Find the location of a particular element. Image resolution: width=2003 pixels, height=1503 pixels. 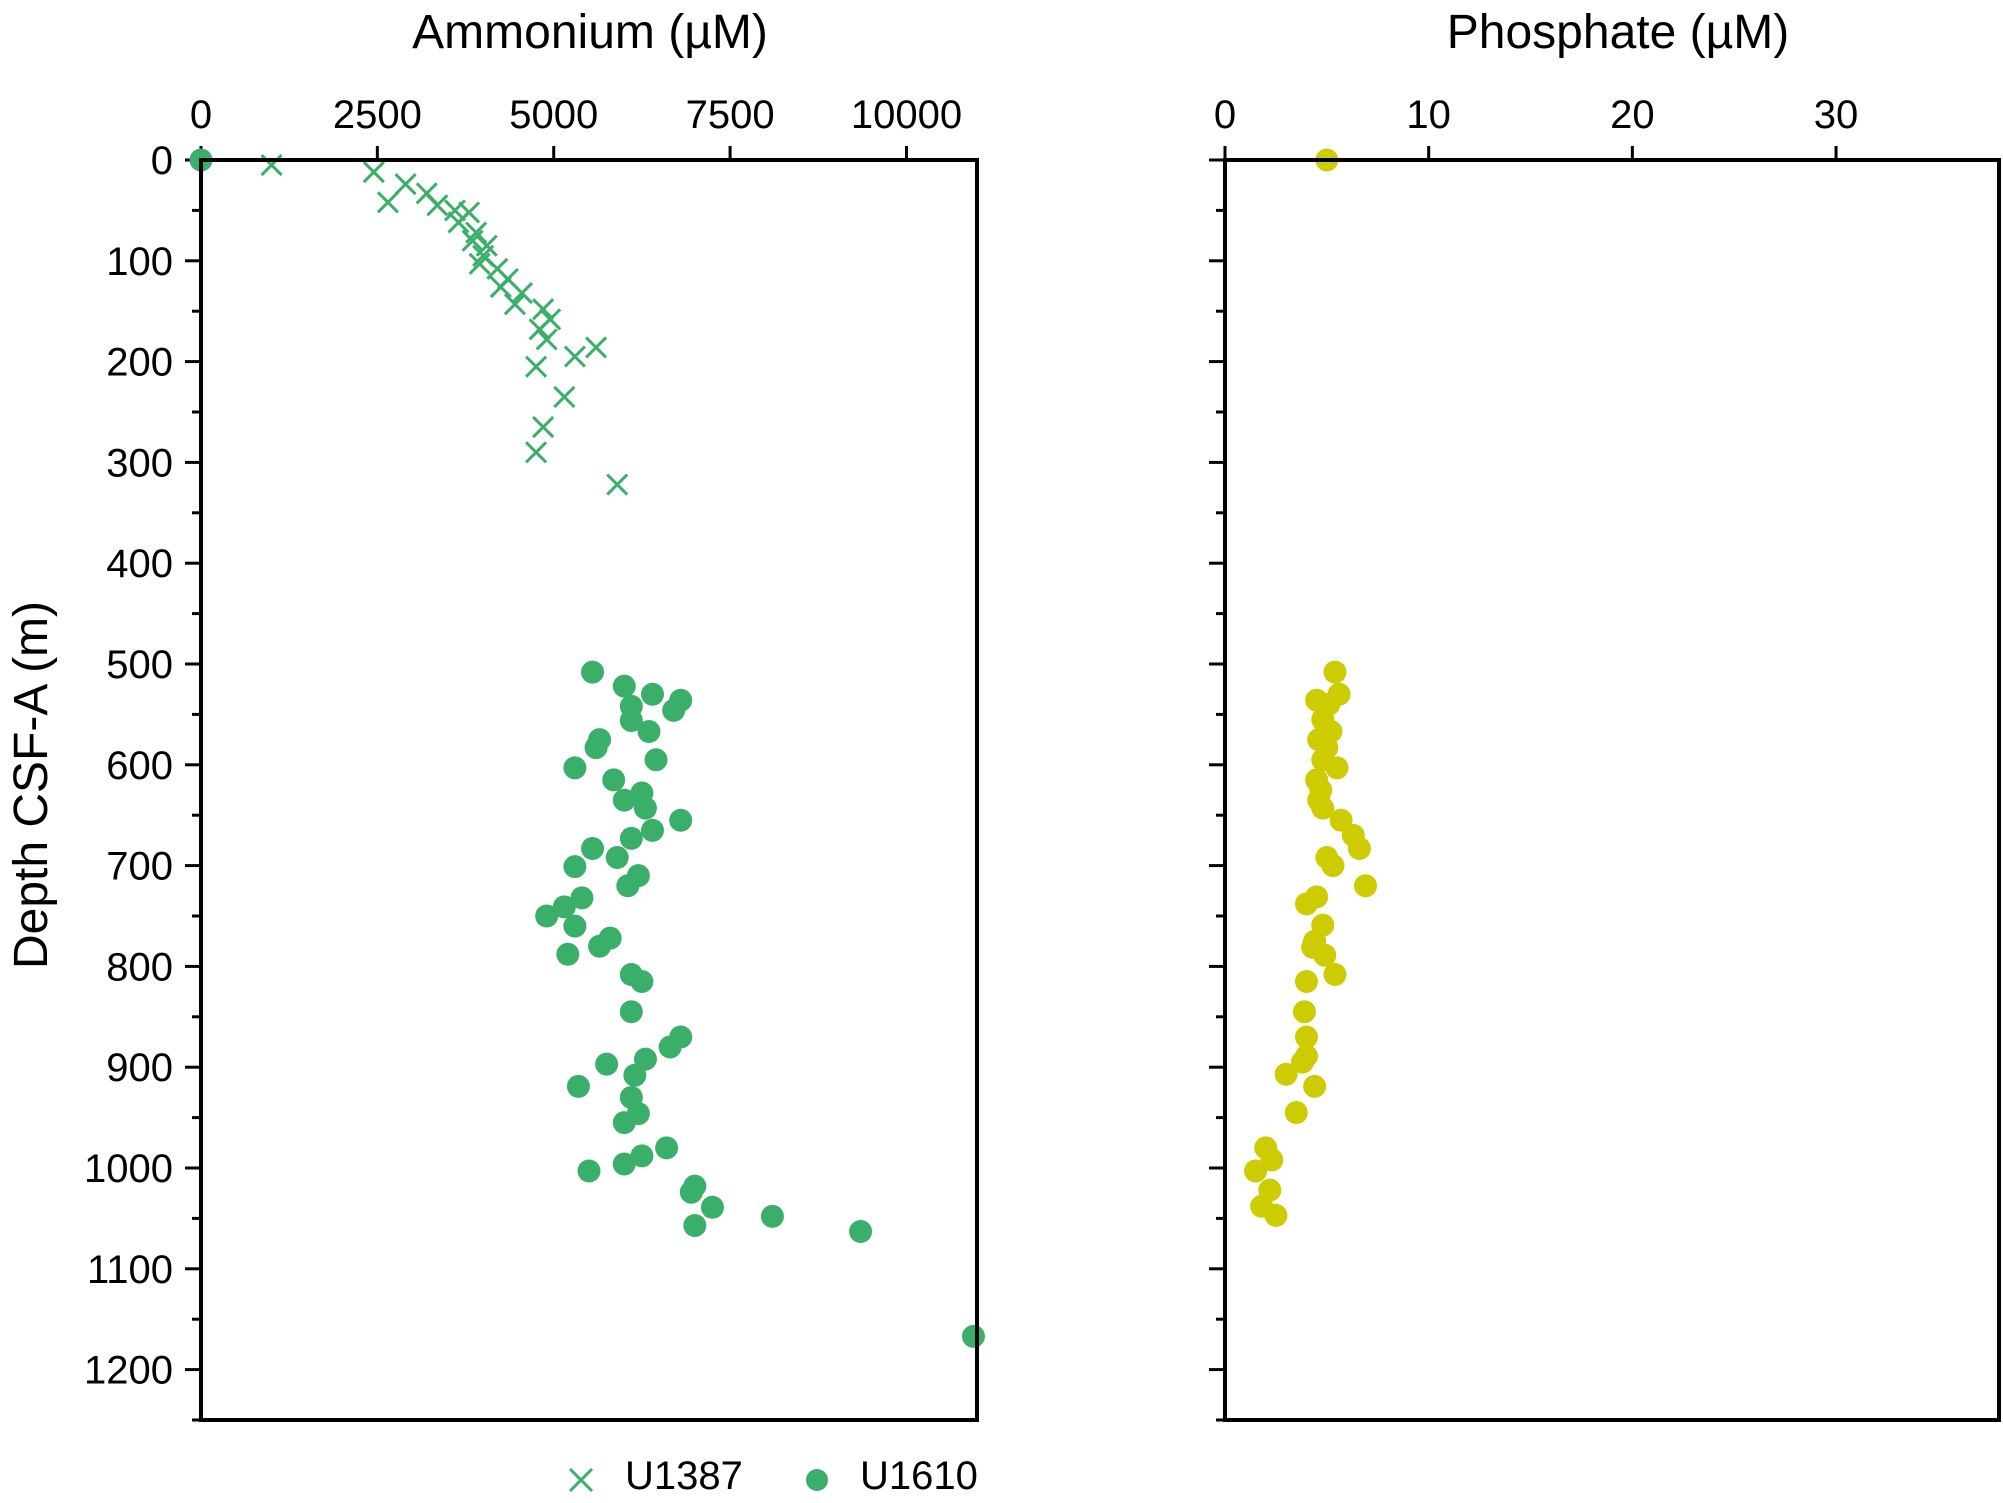

phosphate-points is located at coordinates (1311, 687).